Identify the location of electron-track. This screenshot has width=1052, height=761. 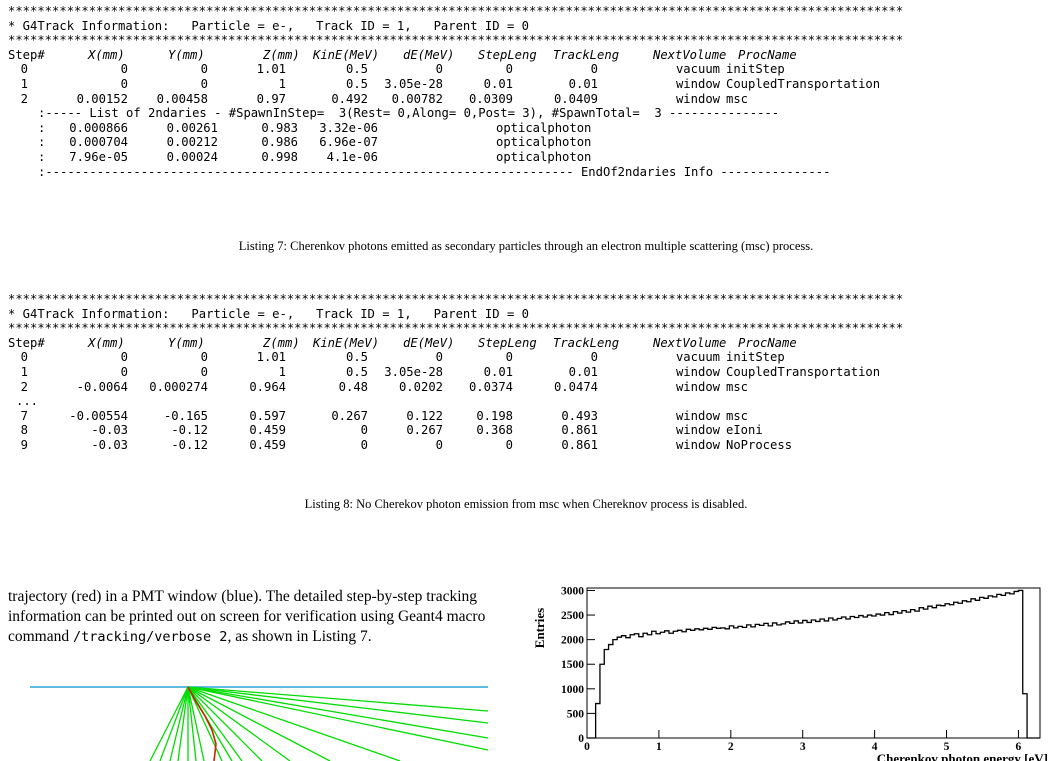
(202, 723).